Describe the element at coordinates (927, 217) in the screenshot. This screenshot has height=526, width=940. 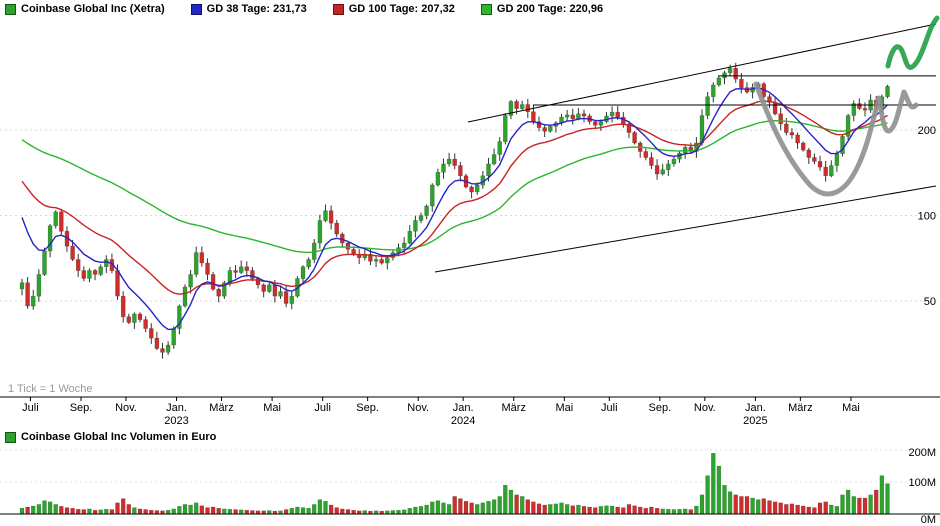
I see `price-axis-label: 100` at that location.